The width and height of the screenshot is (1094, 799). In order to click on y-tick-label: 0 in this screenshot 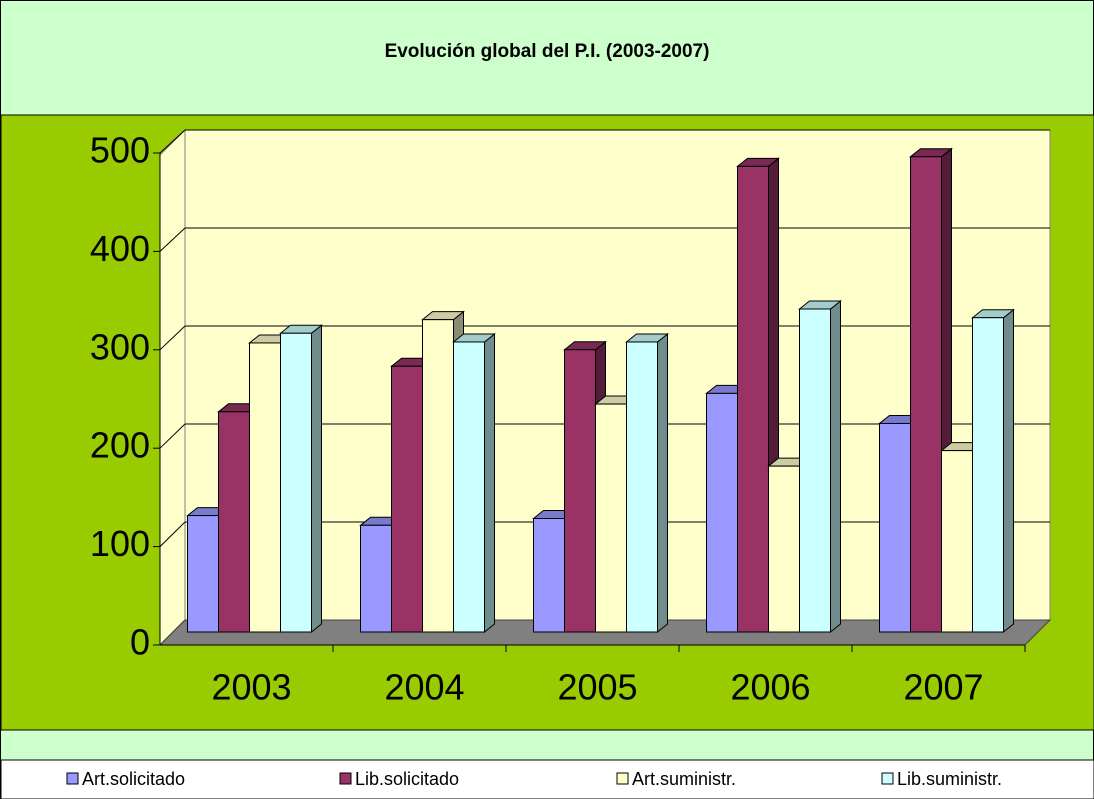, I will do `click(140, 642)`.